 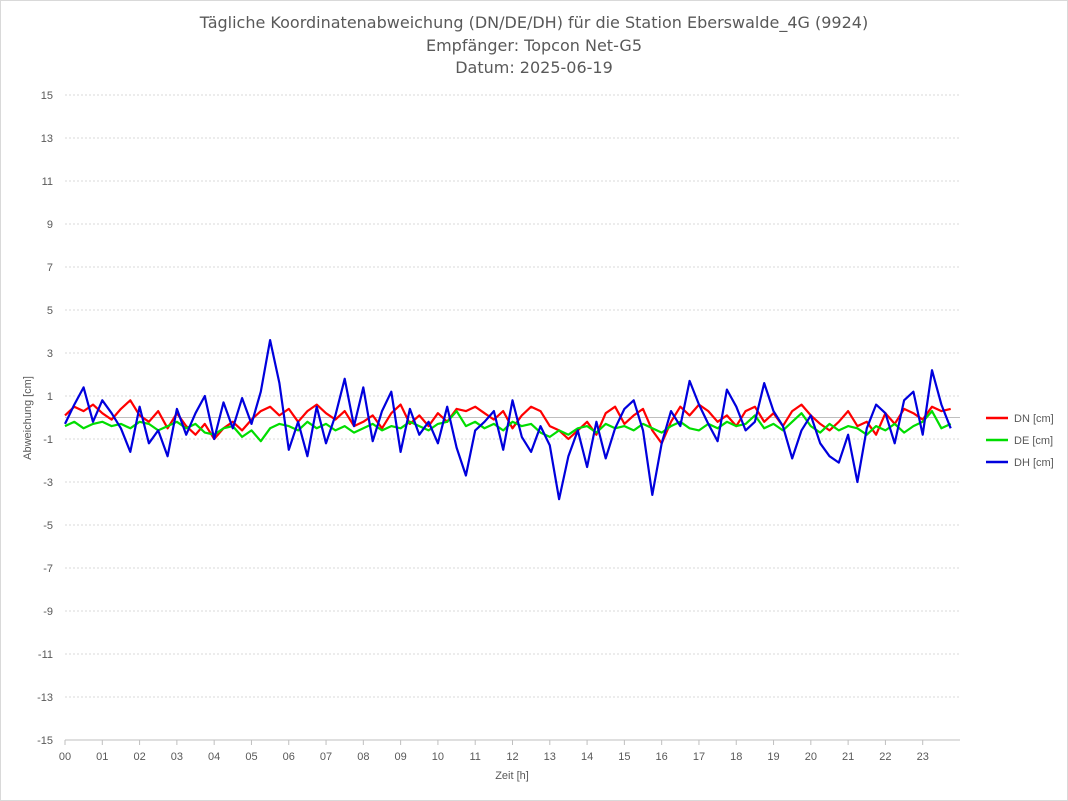 What do you see at coordinates (50, 311) in the screenshot?
I see `y-tick-label: 5` at bounding box center [50, 311].